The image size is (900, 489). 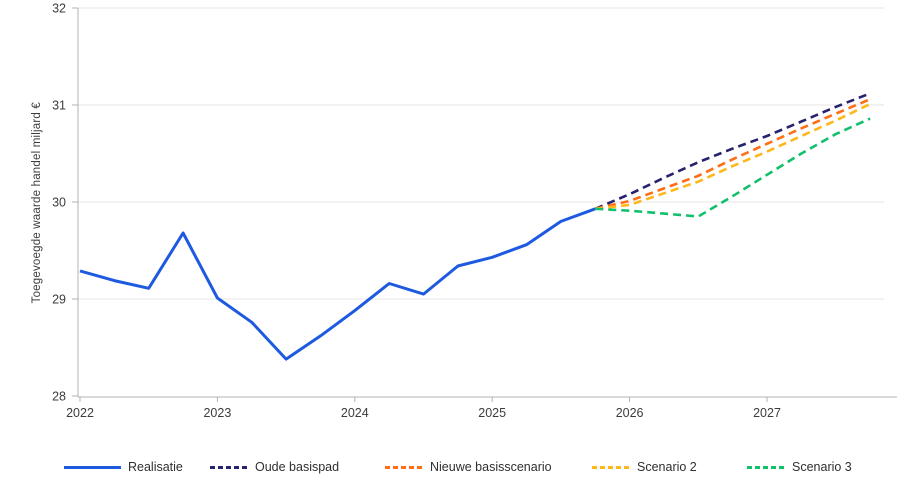 I want to click on legend-label: Scenario 3, so click(x=822, y=467).